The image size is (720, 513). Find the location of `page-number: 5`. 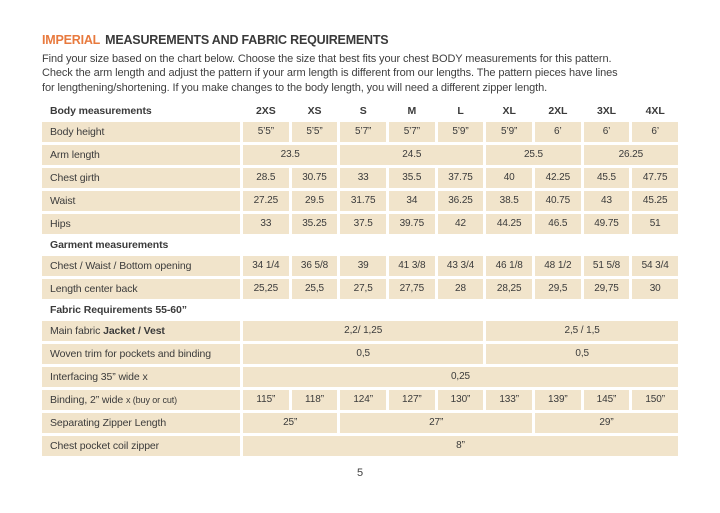

page-number: 5 is located at coordinates (360, 473).